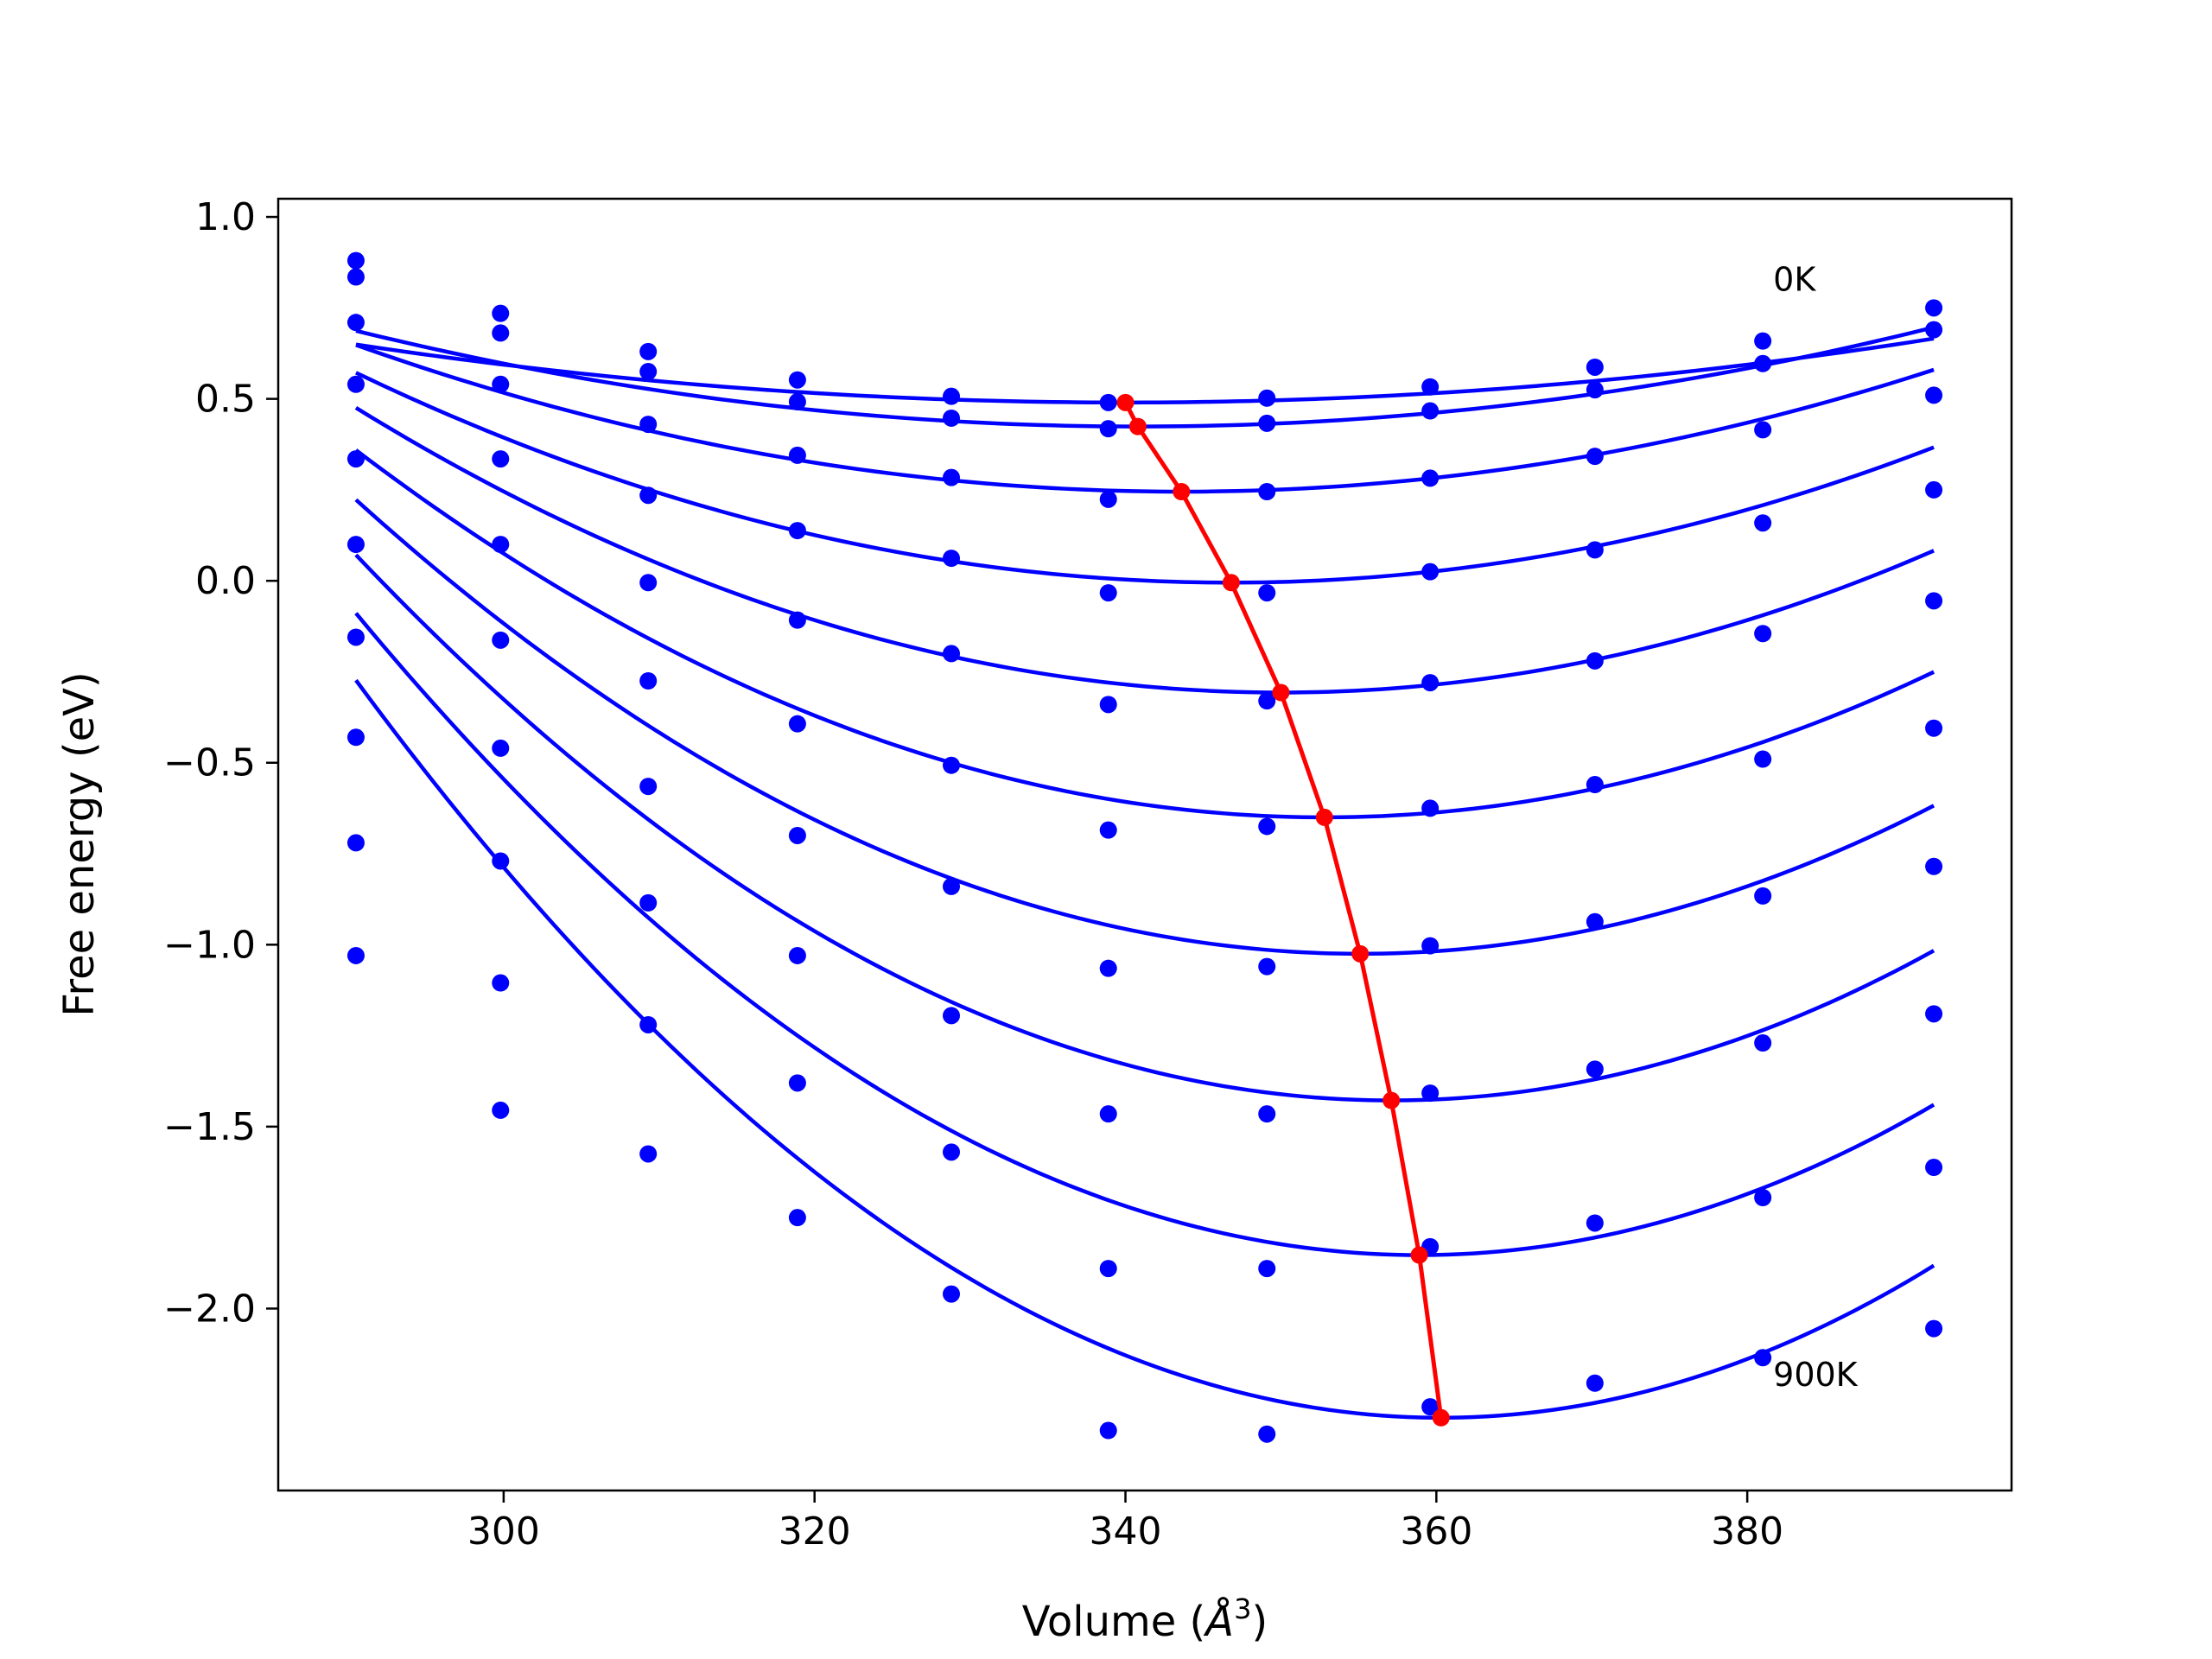  Describe the element at coordinates (1747, 1532) in the screenshot. I see `x-tick-label: 380` at that location.